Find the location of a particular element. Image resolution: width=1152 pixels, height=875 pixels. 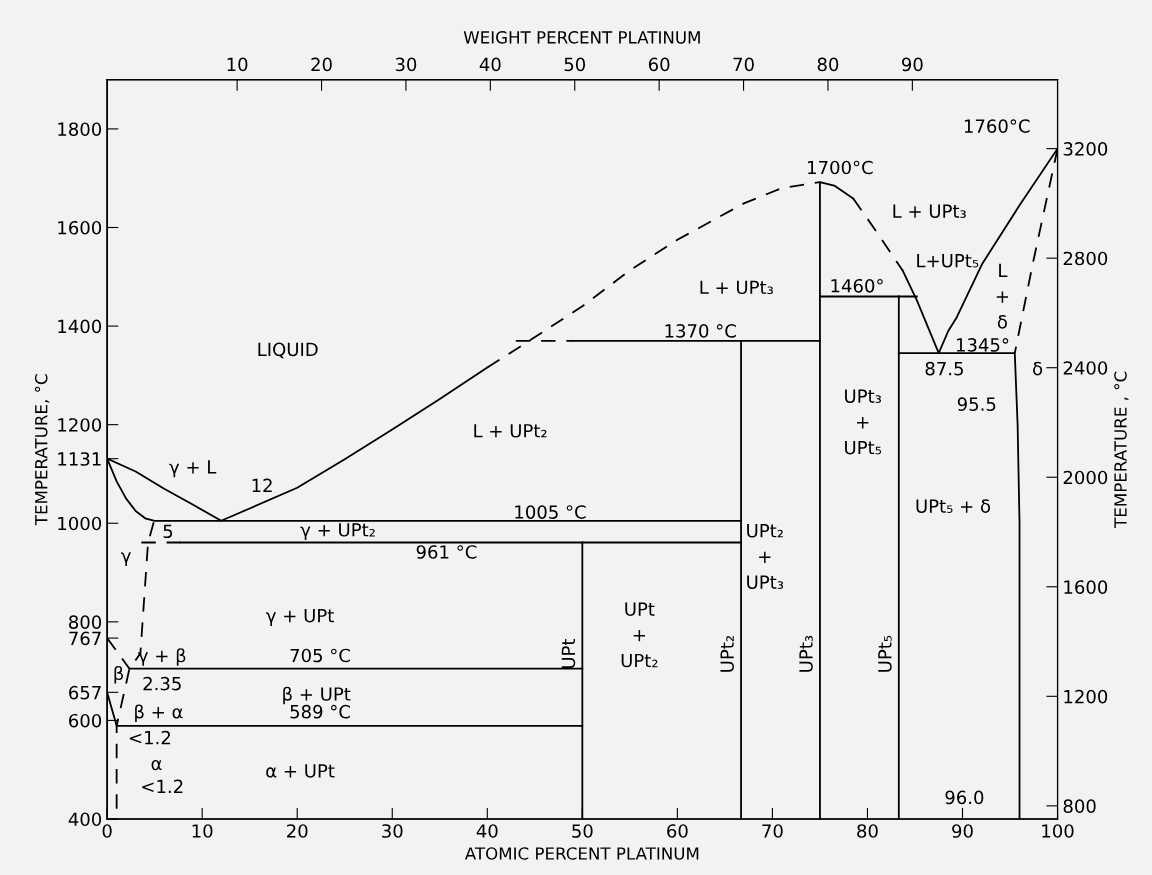

y-tick-label: 1600 is located at coordinates (80, 227).